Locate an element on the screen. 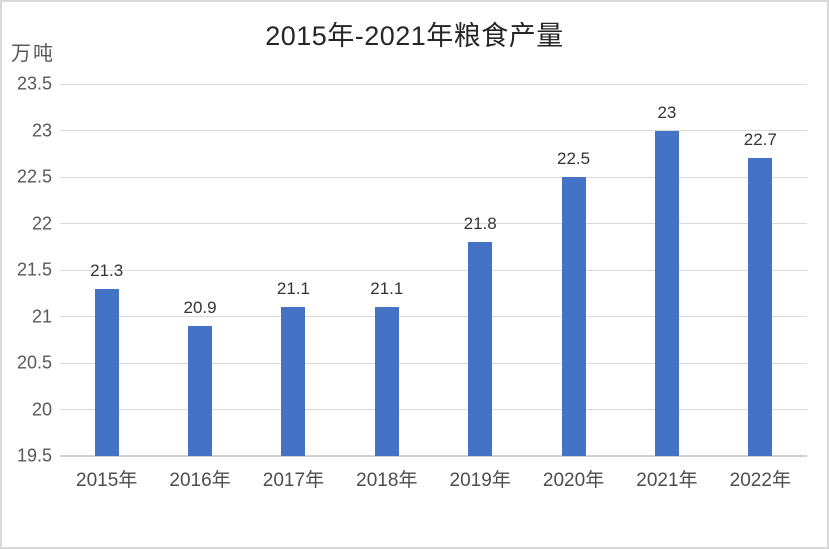 The height and width of the screenshot is (549, 829). bar-2016年 is located at coordinates (200, 390).